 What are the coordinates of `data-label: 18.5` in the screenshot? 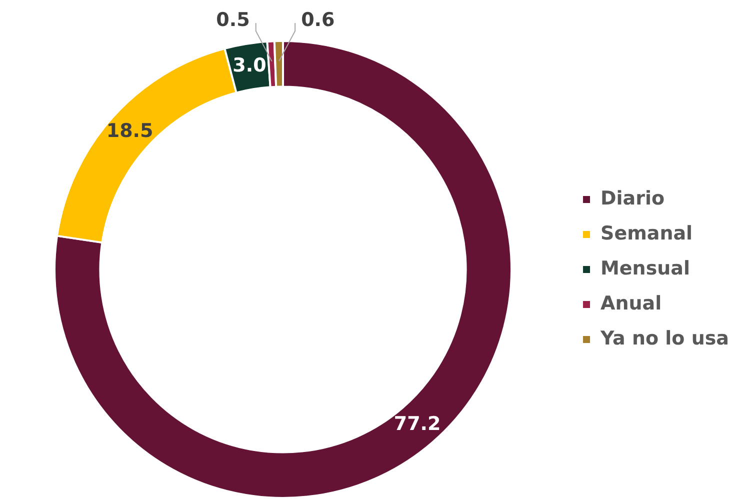 It's located at (130, 131).